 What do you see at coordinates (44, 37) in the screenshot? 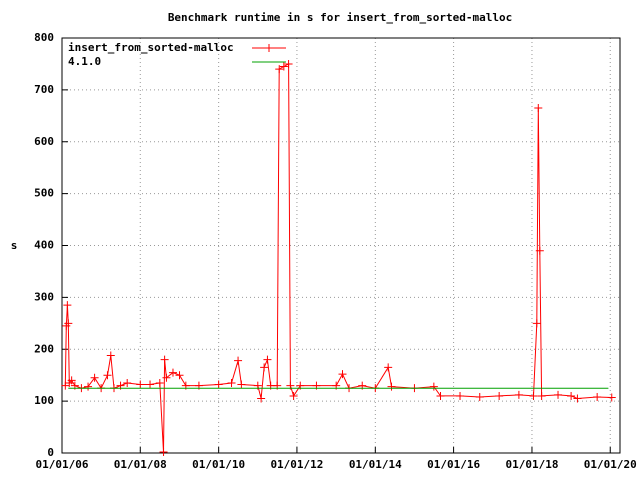
I see `y-tick-label: 800` at bounding box center [44, 37].